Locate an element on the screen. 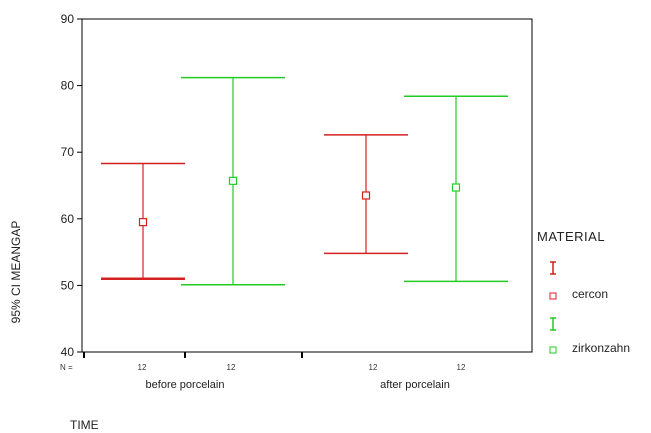  y-tick-label-60: 60 is located at coordinates (68, 219).